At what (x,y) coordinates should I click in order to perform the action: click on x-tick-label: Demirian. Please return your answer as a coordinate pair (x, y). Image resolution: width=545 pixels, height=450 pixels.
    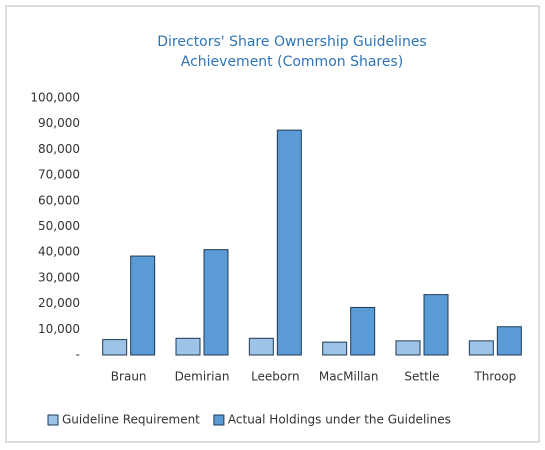
    Looking at the image, I should click on (202, 377).